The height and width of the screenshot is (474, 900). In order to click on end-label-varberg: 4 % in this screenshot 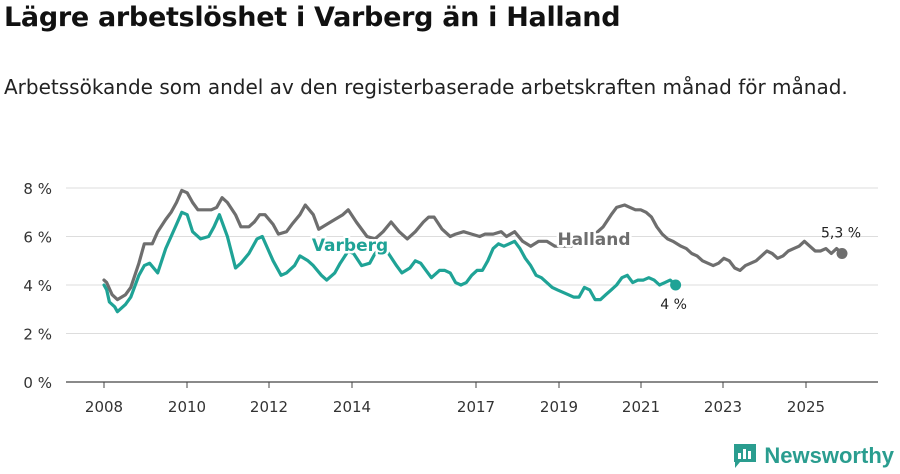, I will do `click(673, 305)`.